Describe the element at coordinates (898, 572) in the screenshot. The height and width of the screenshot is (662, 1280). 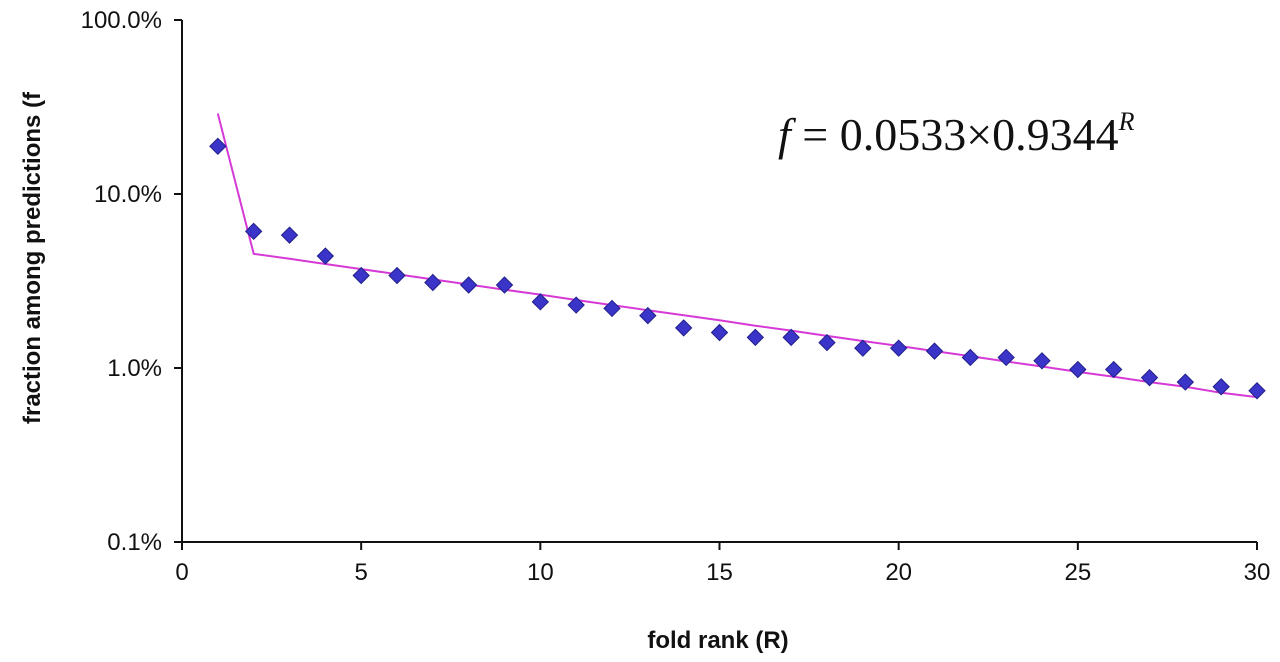
I see `x-tick-label: 20` at that location.